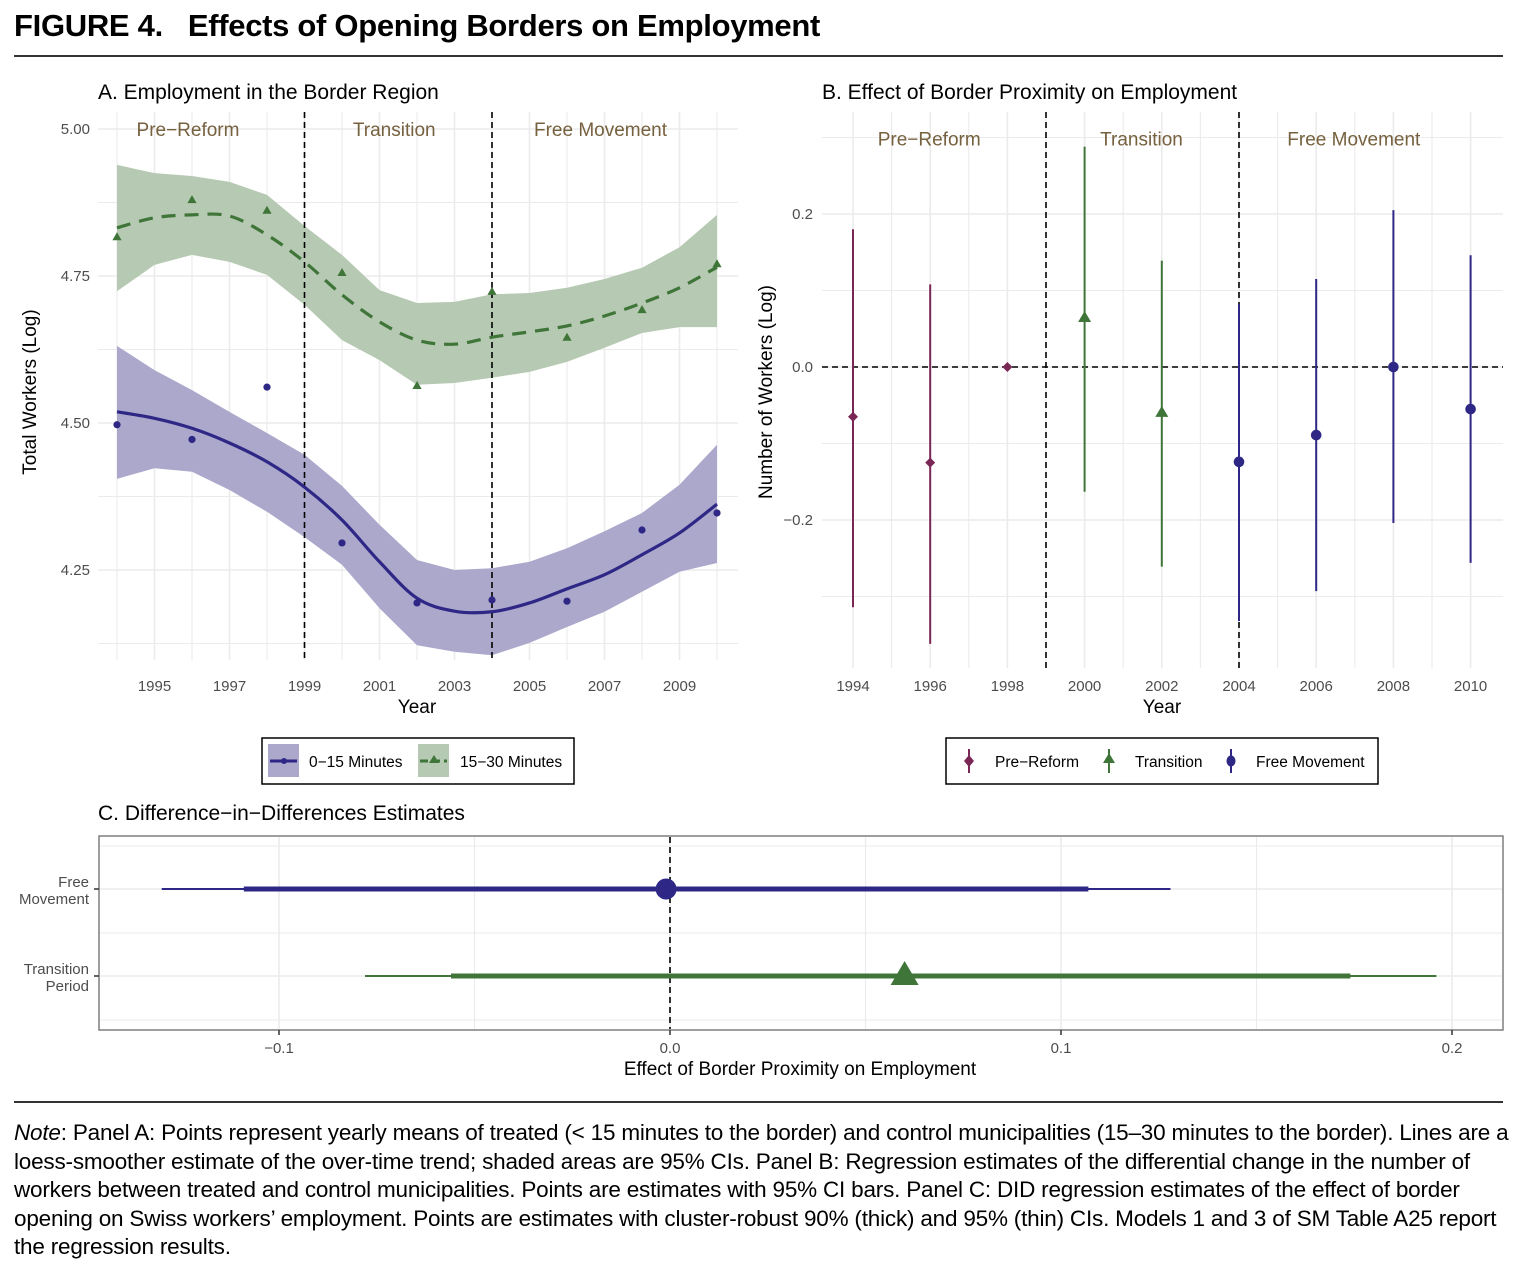 Image resolution: width=1518 pixels, height=1268 pixels. What do you see at coordinates (54, 899) in the screenshot?
I see `category-label-line2: Movement` at bounding box center [54, 899].